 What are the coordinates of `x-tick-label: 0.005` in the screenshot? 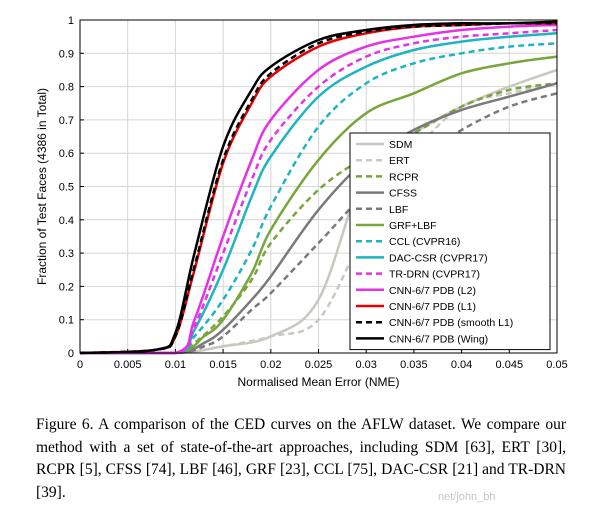 It's located at (128, 365).